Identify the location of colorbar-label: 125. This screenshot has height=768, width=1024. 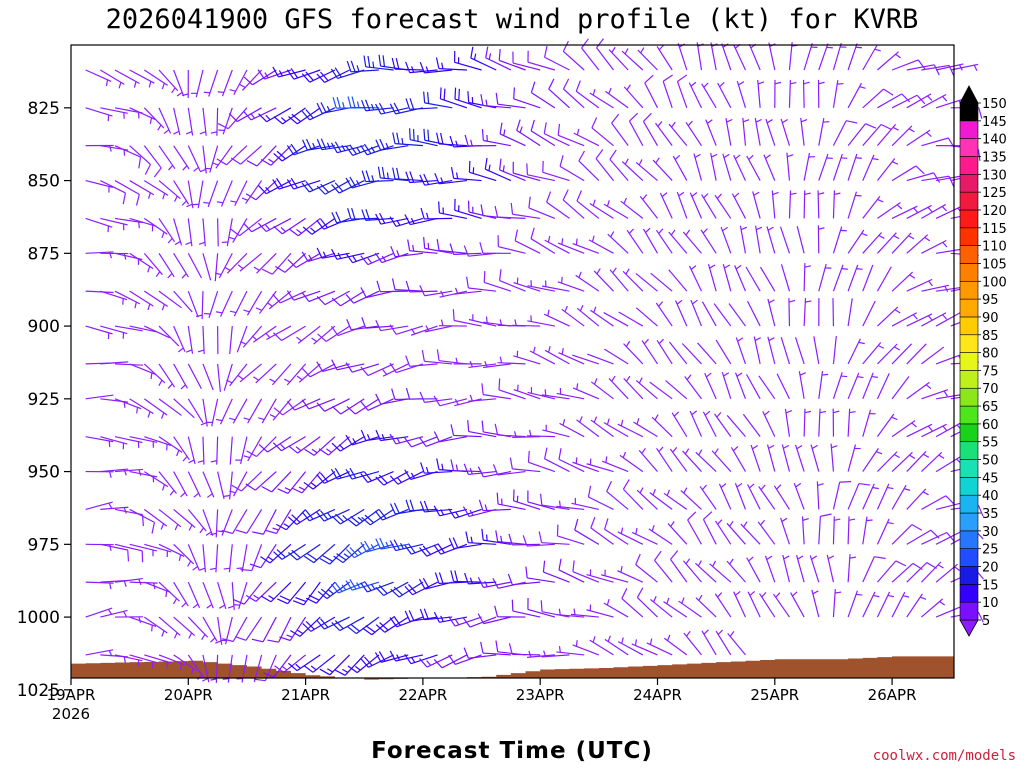
(994, 193).